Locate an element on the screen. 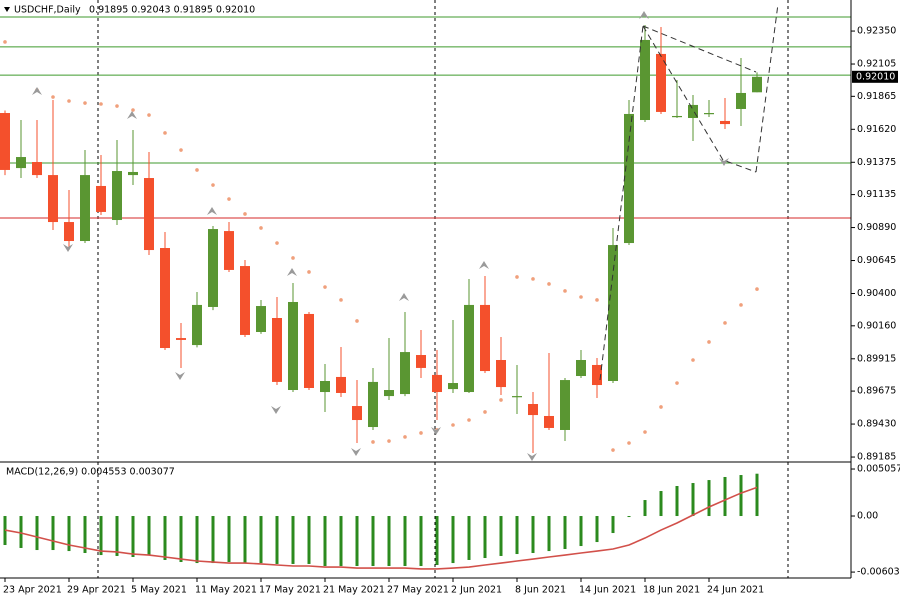 The height and width of the screenshot is (600, 900). current-price-box is located at coordinates (875, 76).